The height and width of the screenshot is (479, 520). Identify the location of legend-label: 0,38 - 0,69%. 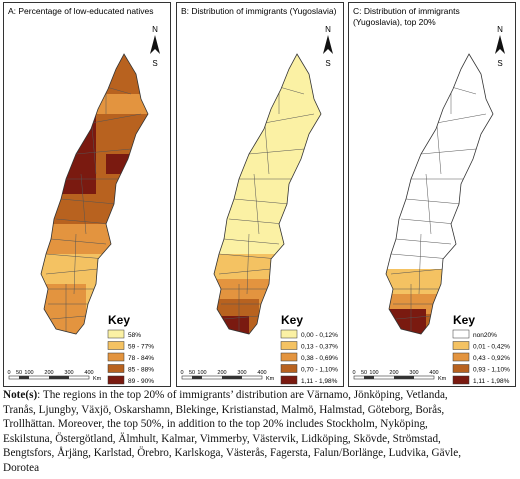
(319, 358).